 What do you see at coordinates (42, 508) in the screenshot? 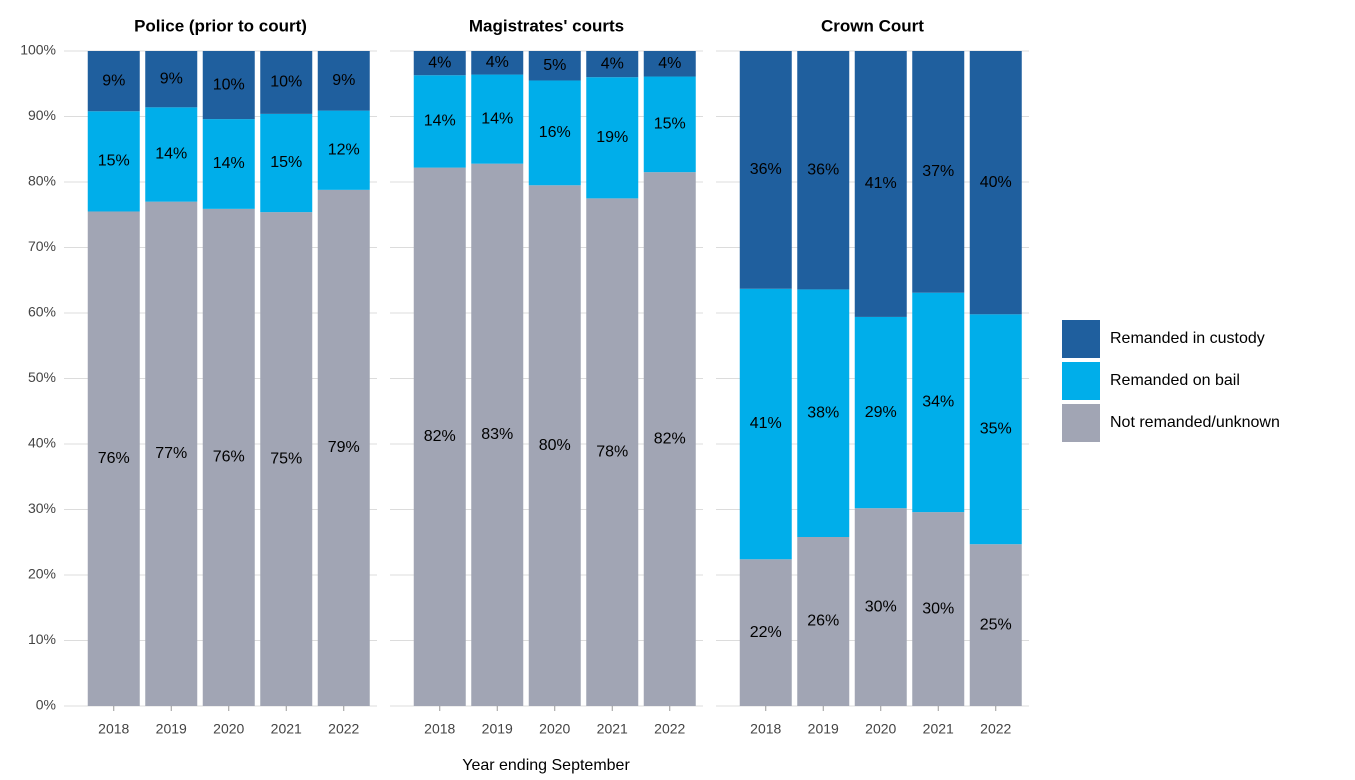
I see `y-tick-label: 30%` at bounding box center [42, 508].